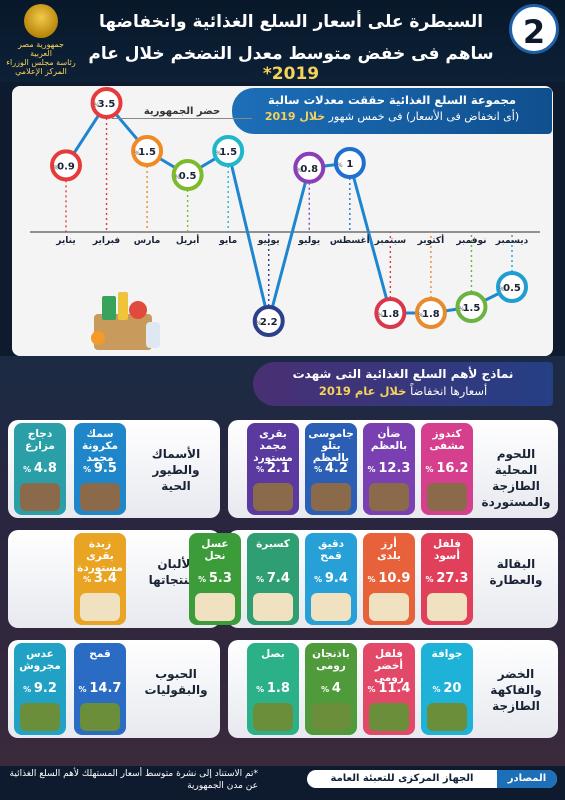 This screenshot has height=800, width=565. I want to click on commodity-name: بقرى مجمد مستورد, so click(273, 446).